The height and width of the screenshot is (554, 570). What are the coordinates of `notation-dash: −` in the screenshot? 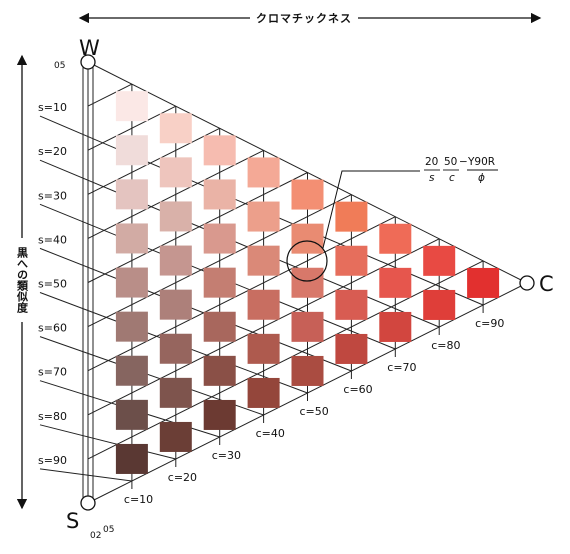 It's located at (463, 162).